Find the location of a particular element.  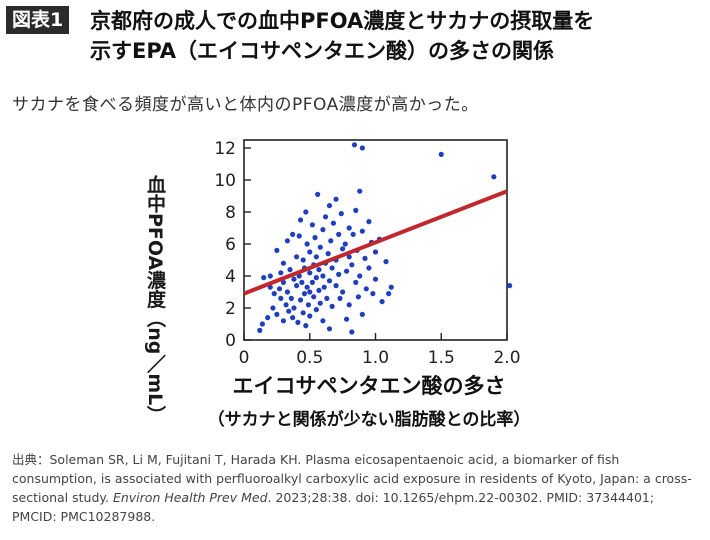

y-tick-label: 10 is located at coordinates (225, 181).